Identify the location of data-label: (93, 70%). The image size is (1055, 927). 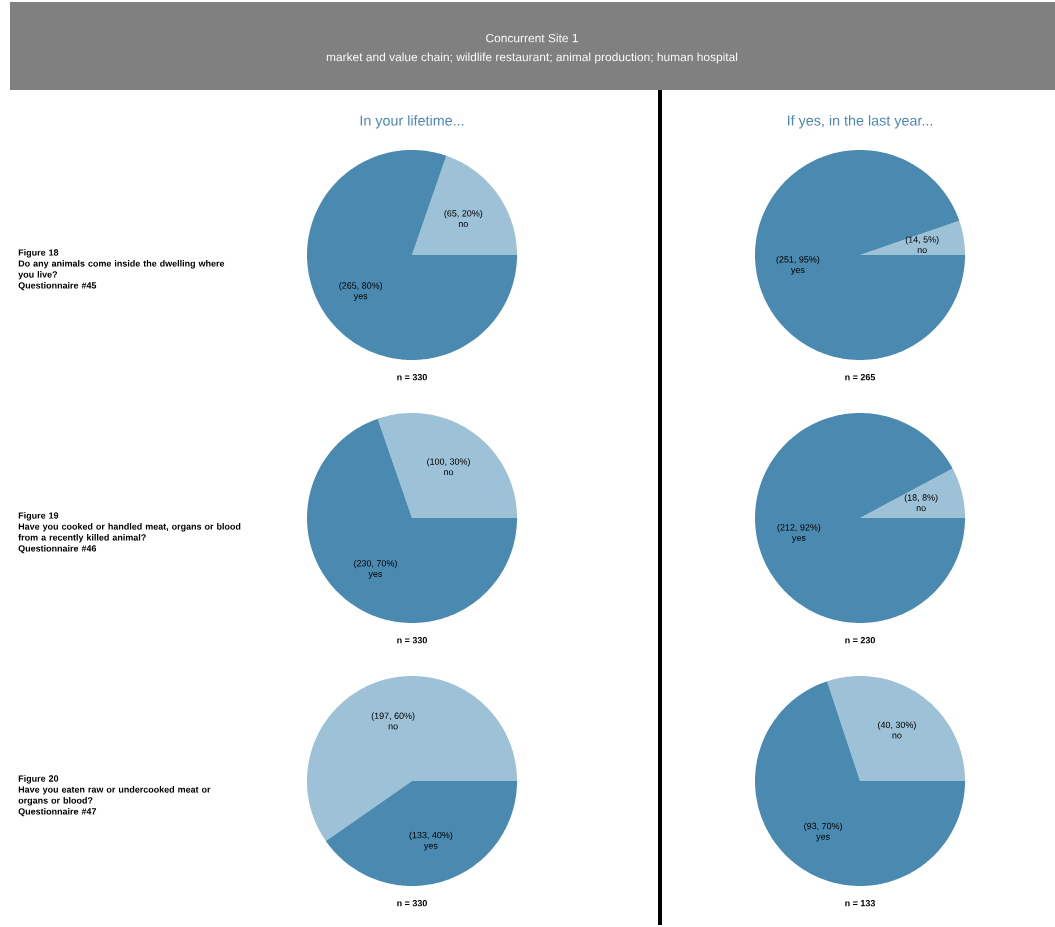
(823, 826).